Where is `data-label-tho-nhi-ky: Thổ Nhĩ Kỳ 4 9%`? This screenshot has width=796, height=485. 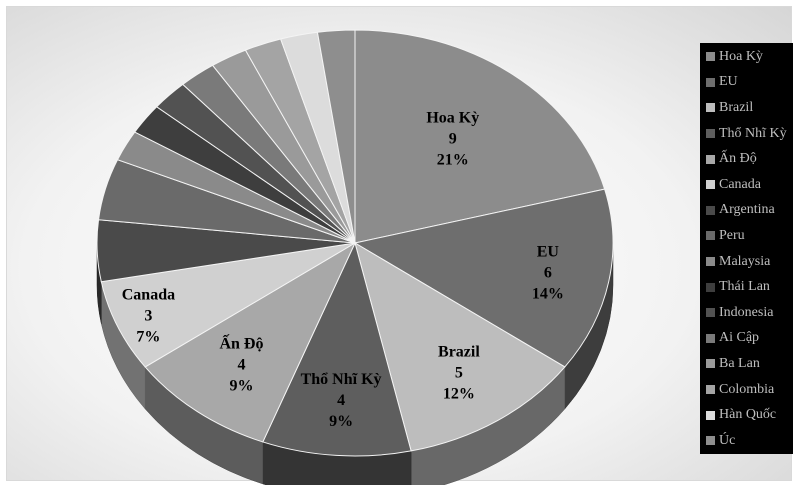 data-label-tho-nhi-ky: Thổ Nhĩ Kỳ 4 9% is located at coordinates (341, 400).